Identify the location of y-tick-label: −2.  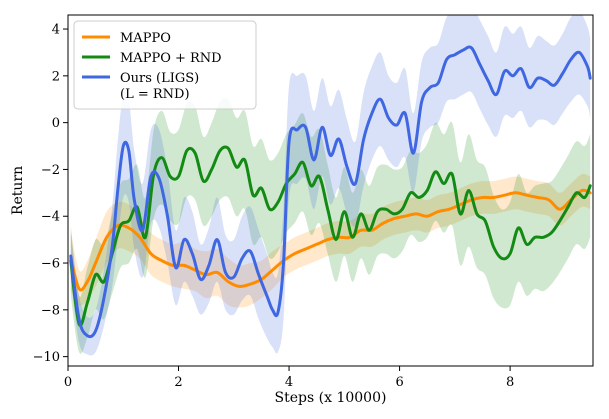
(50, 170).